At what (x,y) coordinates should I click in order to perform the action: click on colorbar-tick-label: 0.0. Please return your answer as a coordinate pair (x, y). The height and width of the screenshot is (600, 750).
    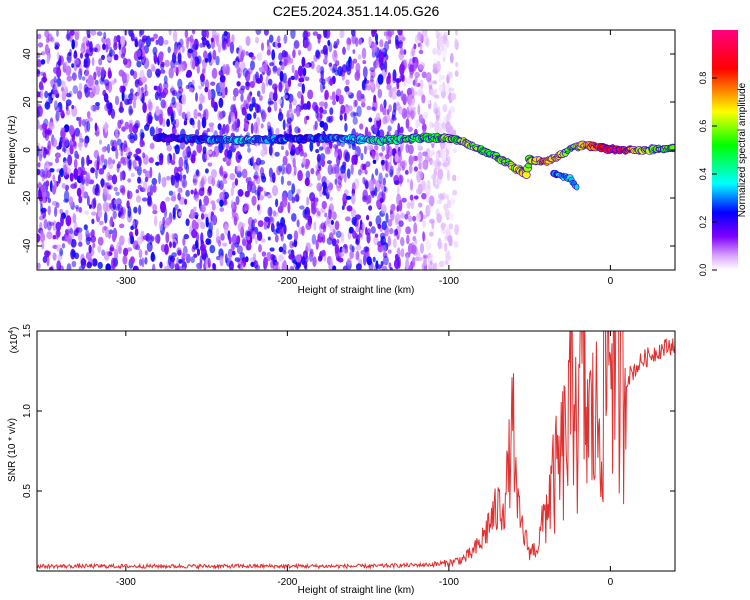
    Looking at the image, I should click on (703, 270).